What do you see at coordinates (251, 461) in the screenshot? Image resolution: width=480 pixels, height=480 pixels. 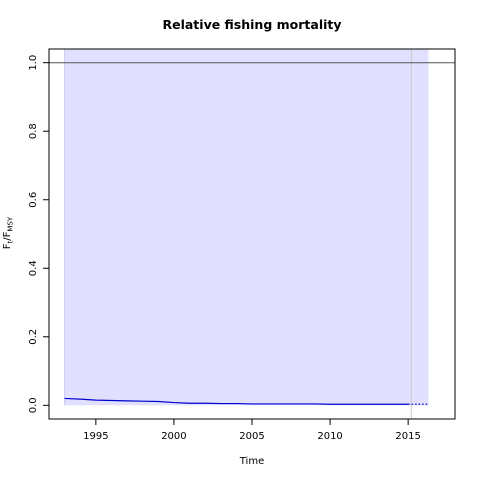 I see `x-axis-label: Time` at bounding box center [251, 461].